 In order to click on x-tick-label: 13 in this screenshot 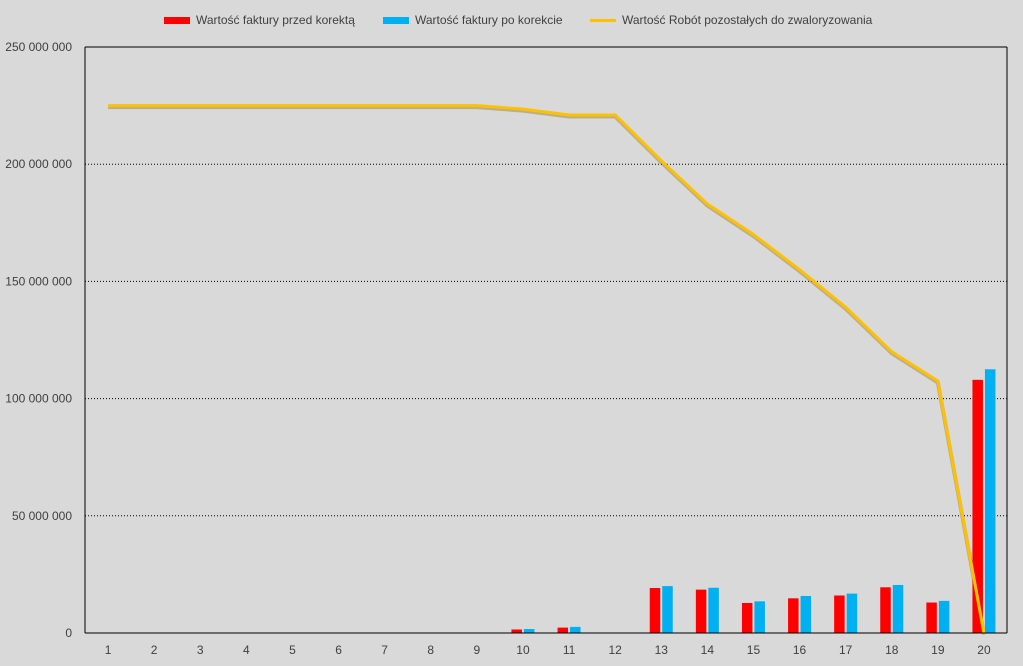, I will do `click(662, 650)`.